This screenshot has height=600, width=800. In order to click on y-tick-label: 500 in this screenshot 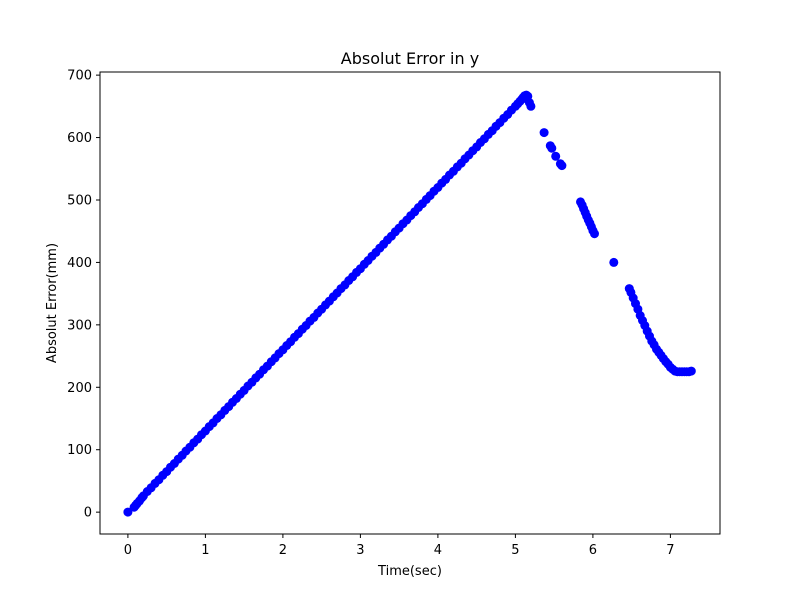, I will do `click(79, 200)`.